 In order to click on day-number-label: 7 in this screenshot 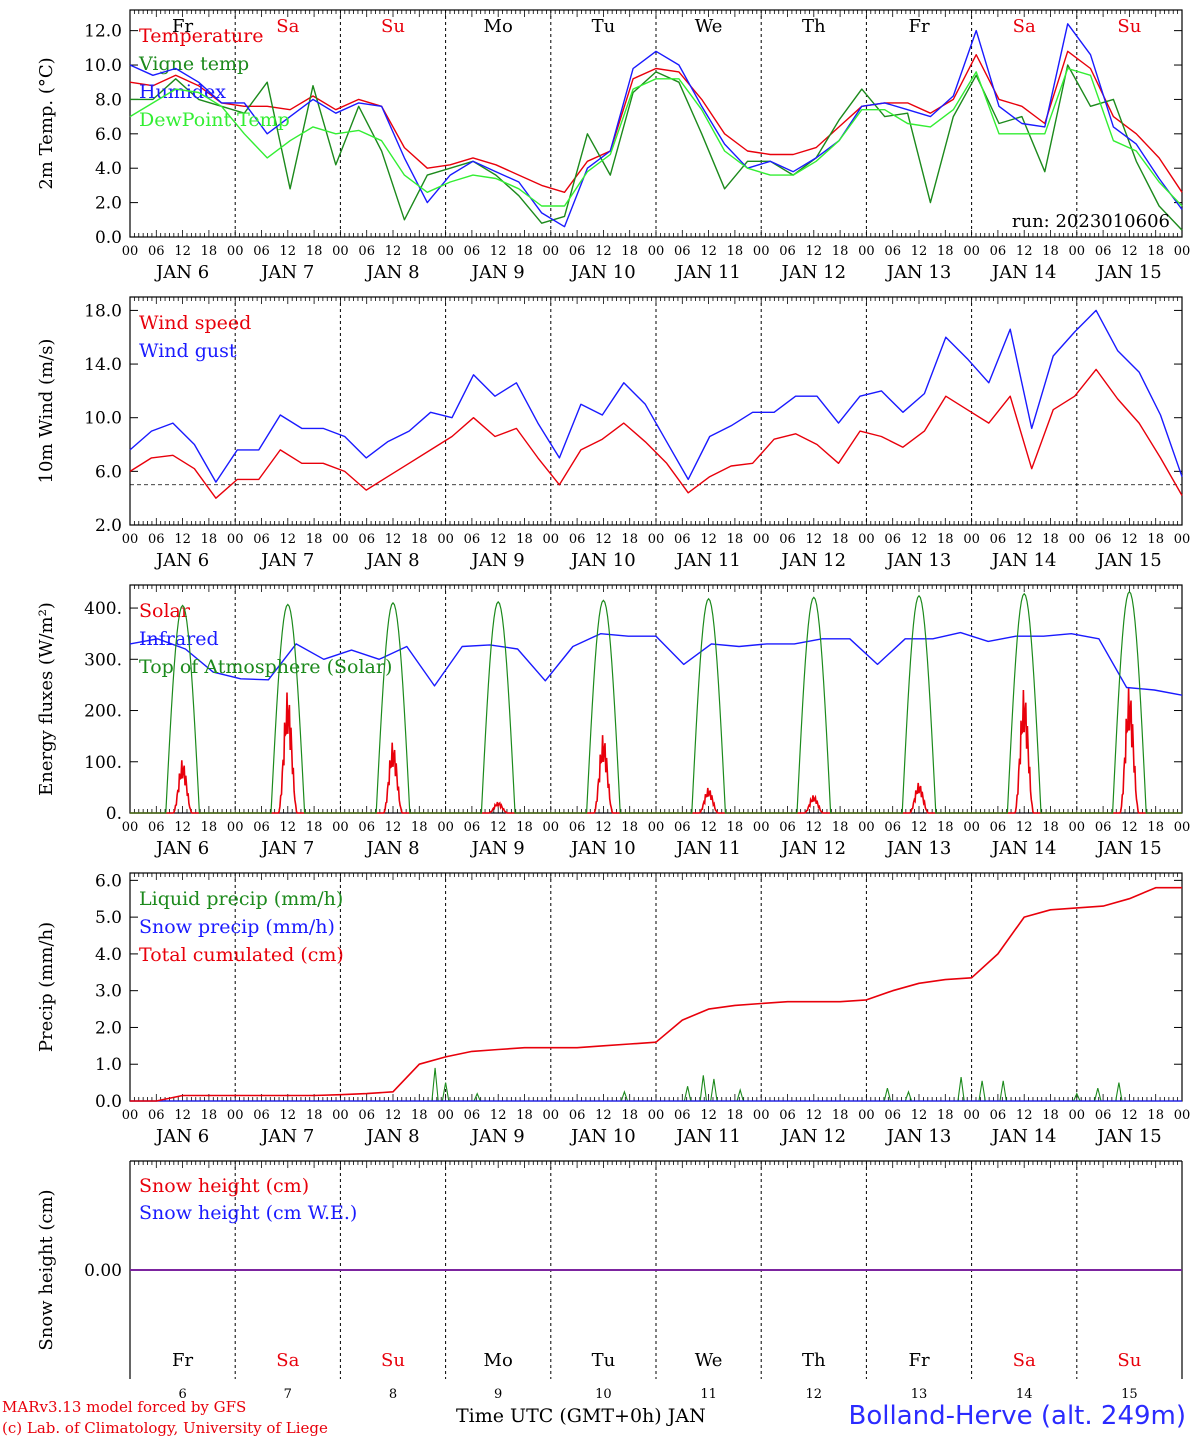, I will do `click(288, 1394)`.